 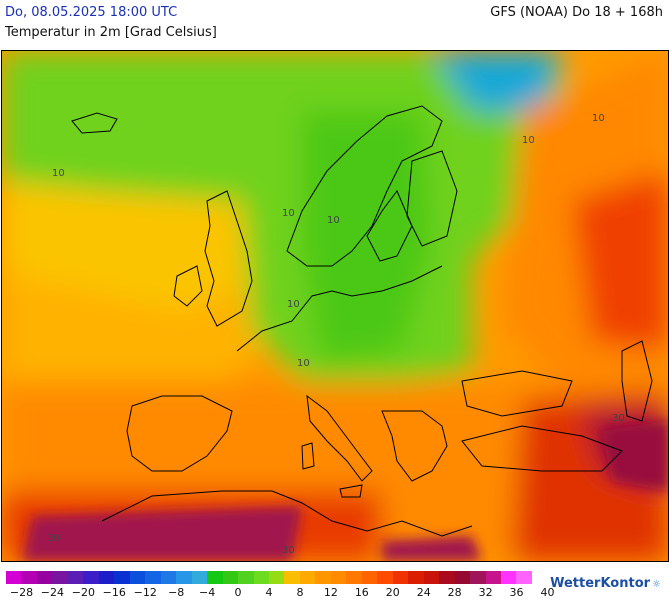 I want to click on colorbar-ticks: −28 −24 −20 −16 −12 −8 −4 0 4 8 12 16 20 24 28 32 36 40, so click(x=277, y=593).